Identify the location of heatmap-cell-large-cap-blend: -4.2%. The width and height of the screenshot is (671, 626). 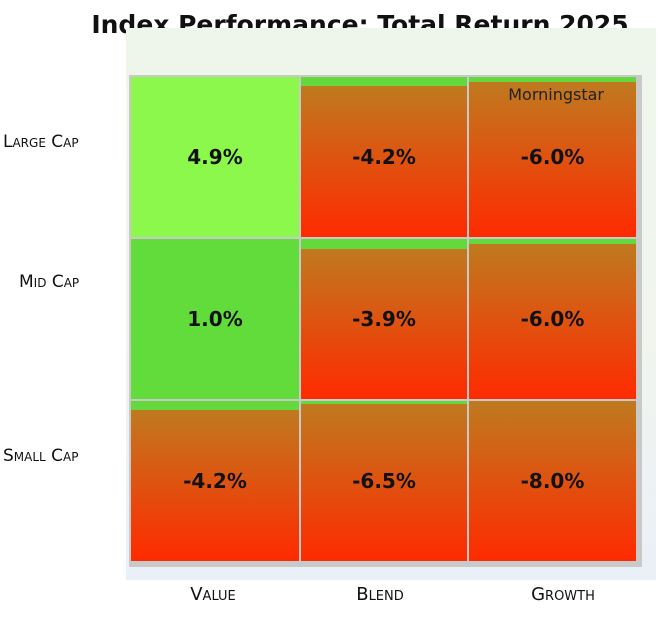
(384, 157).